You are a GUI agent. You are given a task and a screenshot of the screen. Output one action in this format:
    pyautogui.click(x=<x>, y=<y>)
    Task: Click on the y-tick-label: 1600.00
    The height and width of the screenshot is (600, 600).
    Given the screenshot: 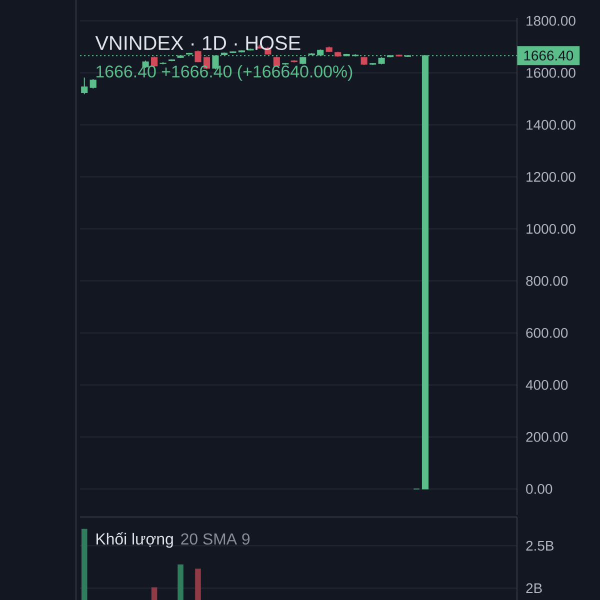 What is the action you would take?
    pyautogui.click(x=551, y=73)
    